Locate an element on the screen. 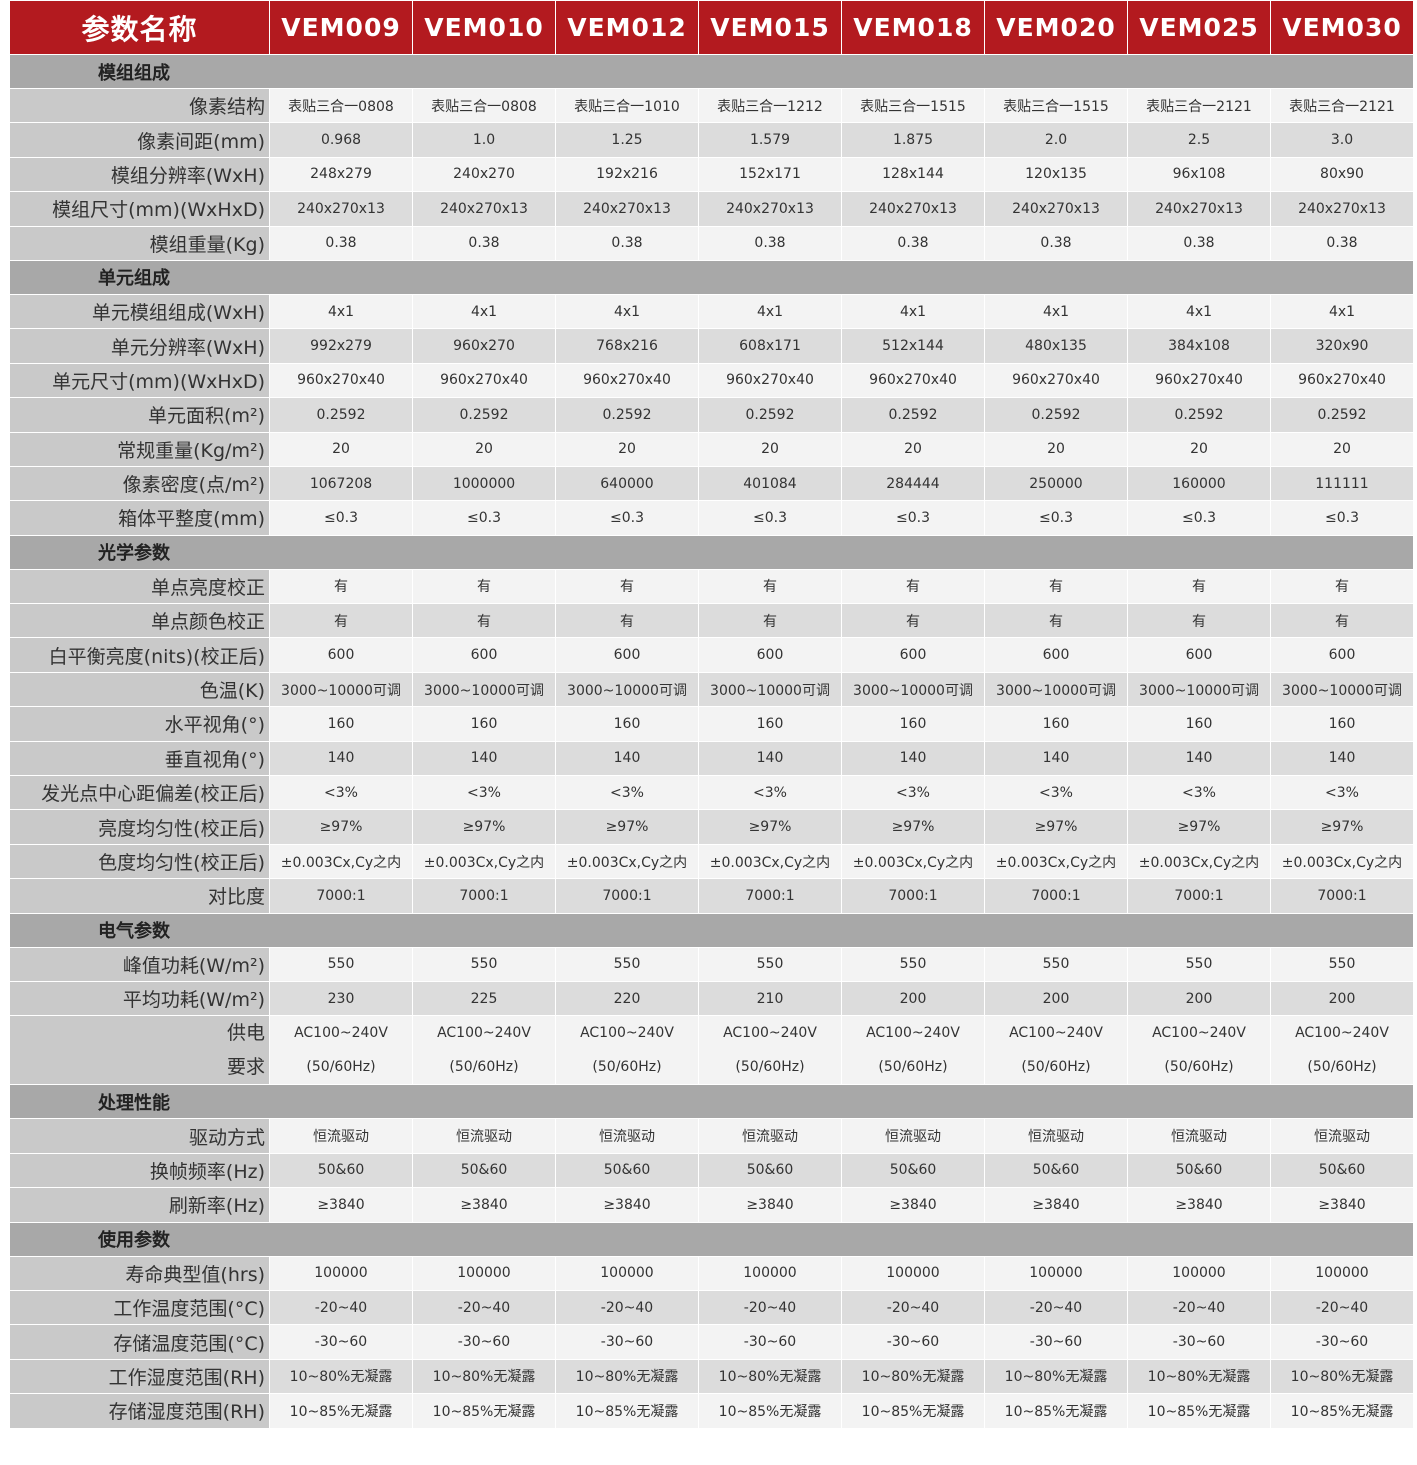 Image resolution: width=1417 pixels, height=1465 pixels. value-cell: 7000:1 is located at coordinates (1199, 896).